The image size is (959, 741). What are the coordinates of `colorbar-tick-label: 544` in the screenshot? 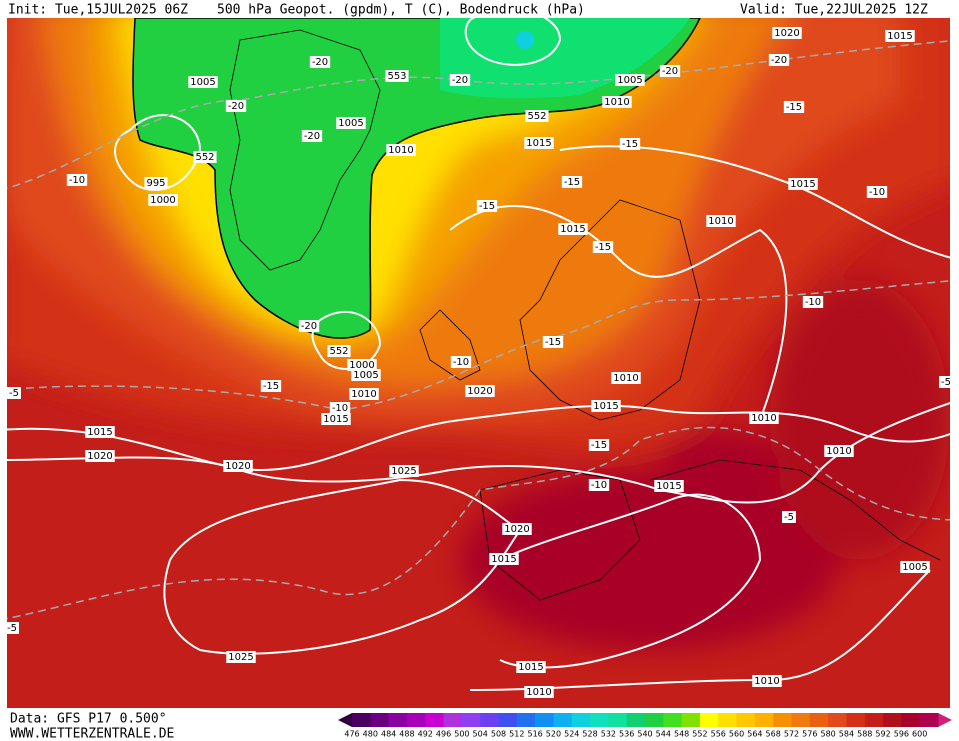 It's located at (663, 734).